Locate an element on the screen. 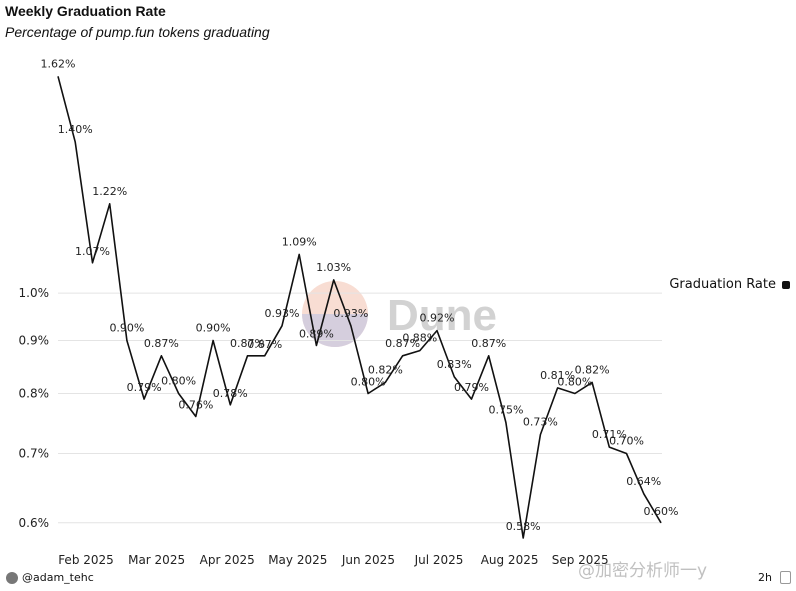 This screenshot has height=591, width=796. legend: Graduation Rate is located at coordinates (729, 284).